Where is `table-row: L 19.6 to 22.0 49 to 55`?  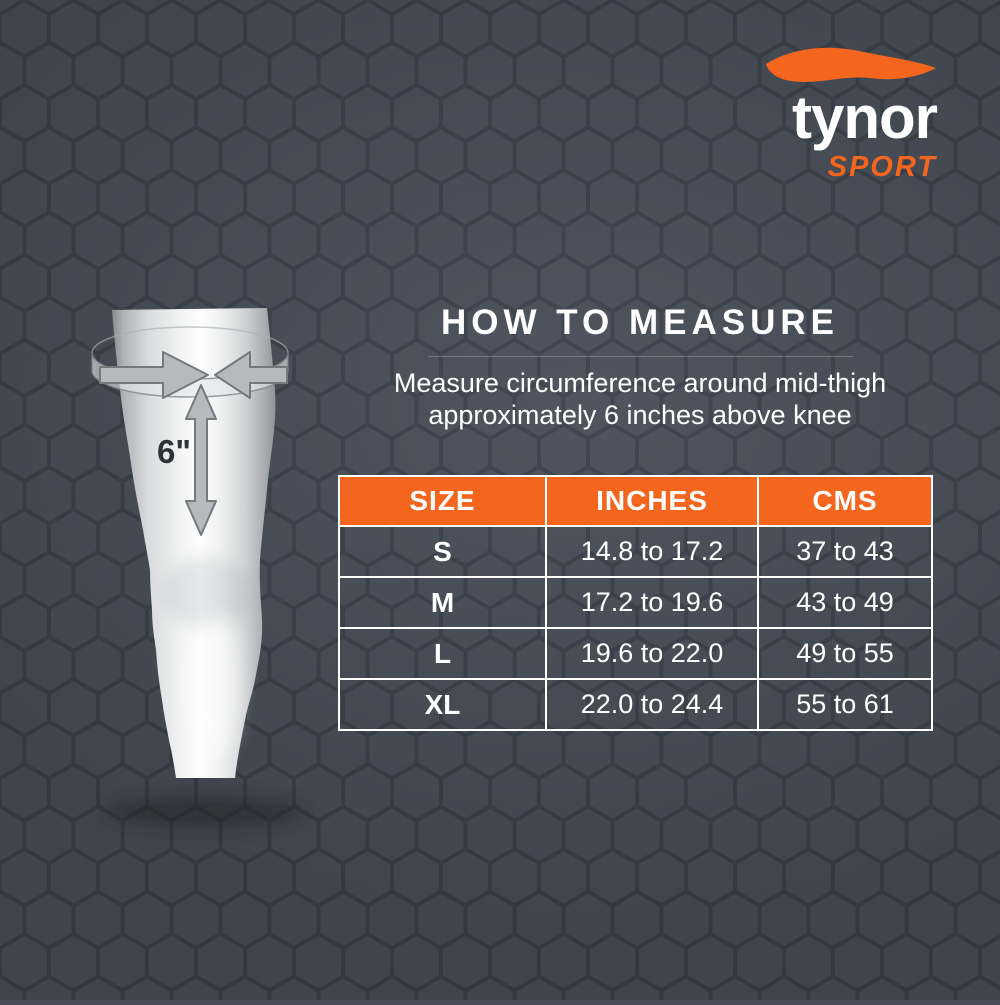
table-row: L 19.6 to 22.0 49 to 55 is located at coordinates (635, 653).